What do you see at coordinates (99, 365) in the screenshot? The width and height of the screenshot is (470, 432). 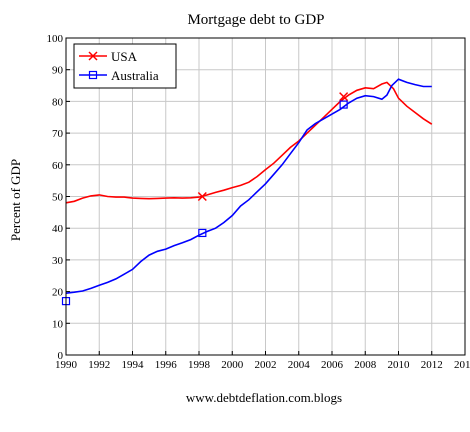 I see `tick-label-x: 1992` at bounding box center [99, 365].